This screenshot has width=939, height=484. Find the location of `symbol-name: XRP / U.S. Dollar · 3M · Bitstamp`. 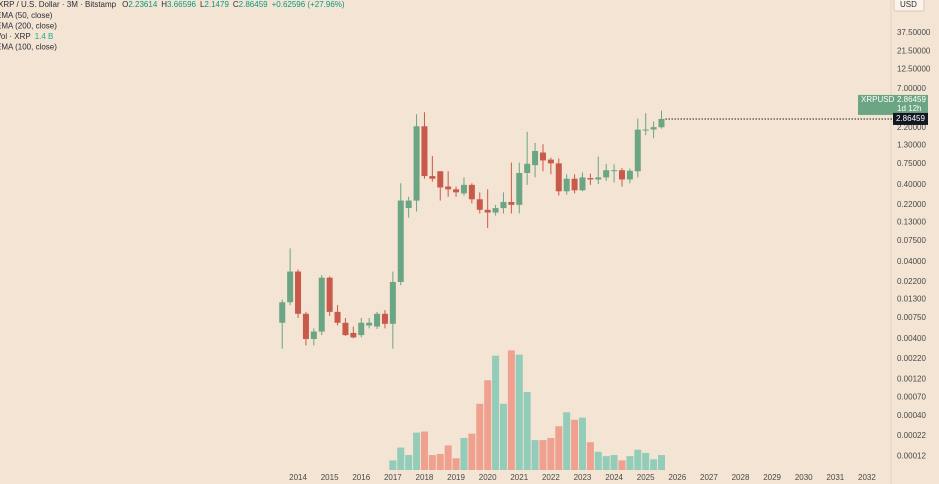

symbol-name: XRP / U.S. Dollar · 3M · Bitstamp is located at coordinates (58, 4).